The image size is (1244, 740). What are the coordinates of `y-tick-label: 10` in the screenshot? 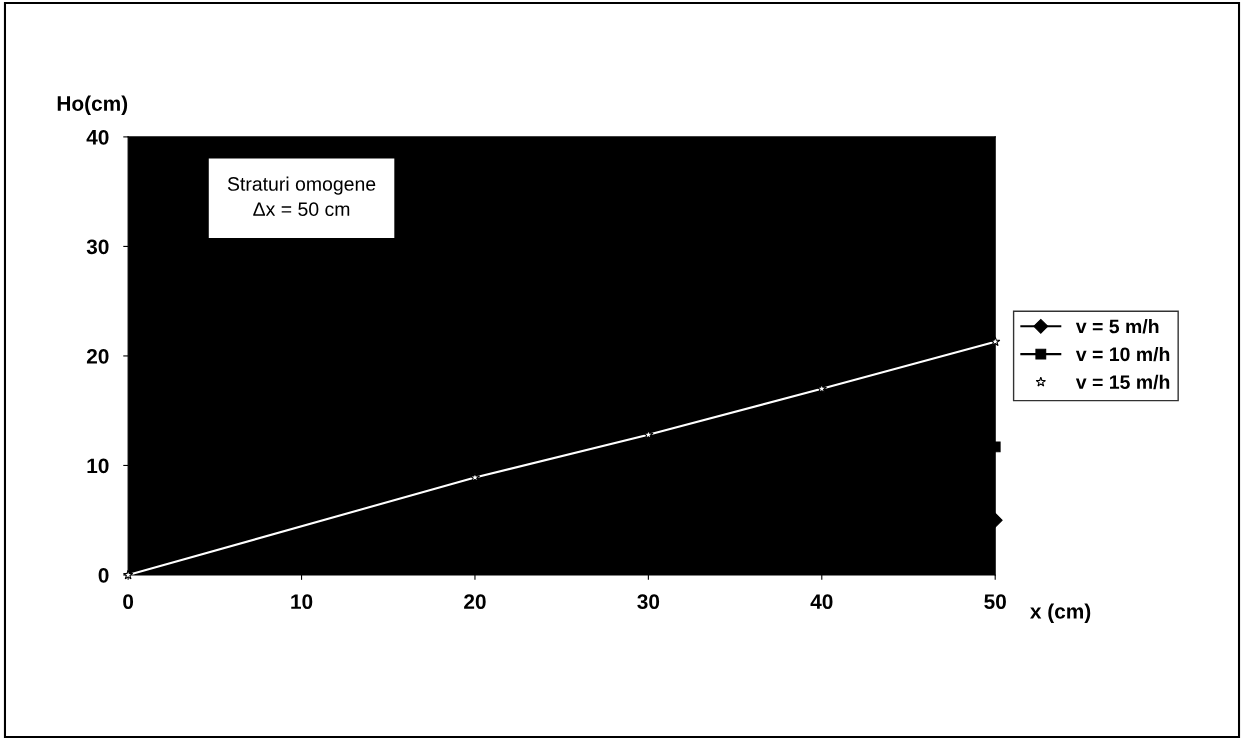 It's located at (98, 466).